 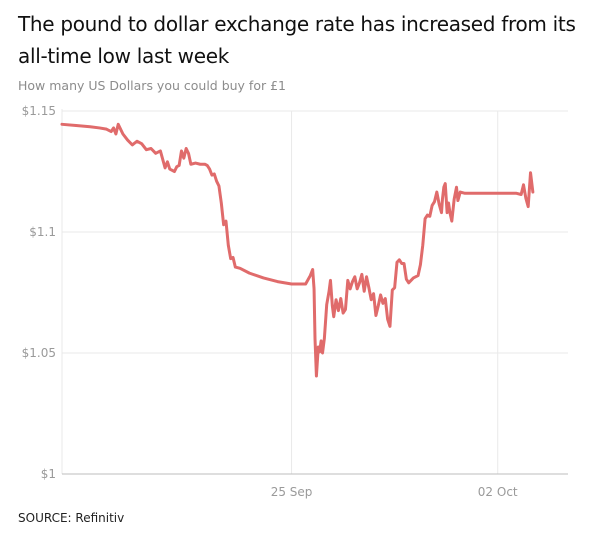 I want to click on y-tick-label: $1.05, so click(x=39, y=353).